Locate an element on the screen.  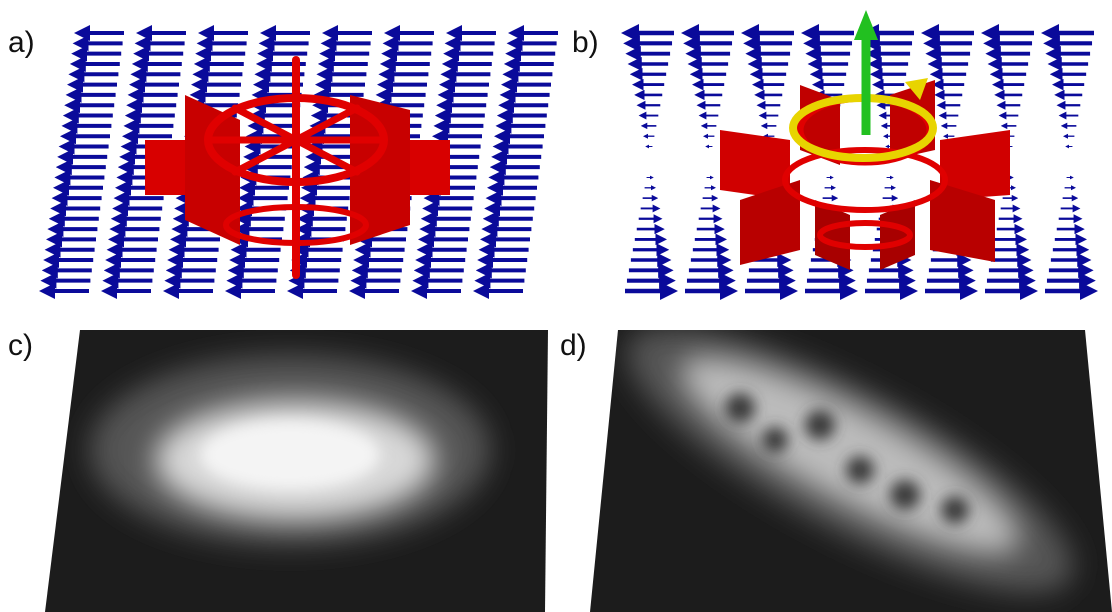
vortex-cores is located at coordinates (847, 458).